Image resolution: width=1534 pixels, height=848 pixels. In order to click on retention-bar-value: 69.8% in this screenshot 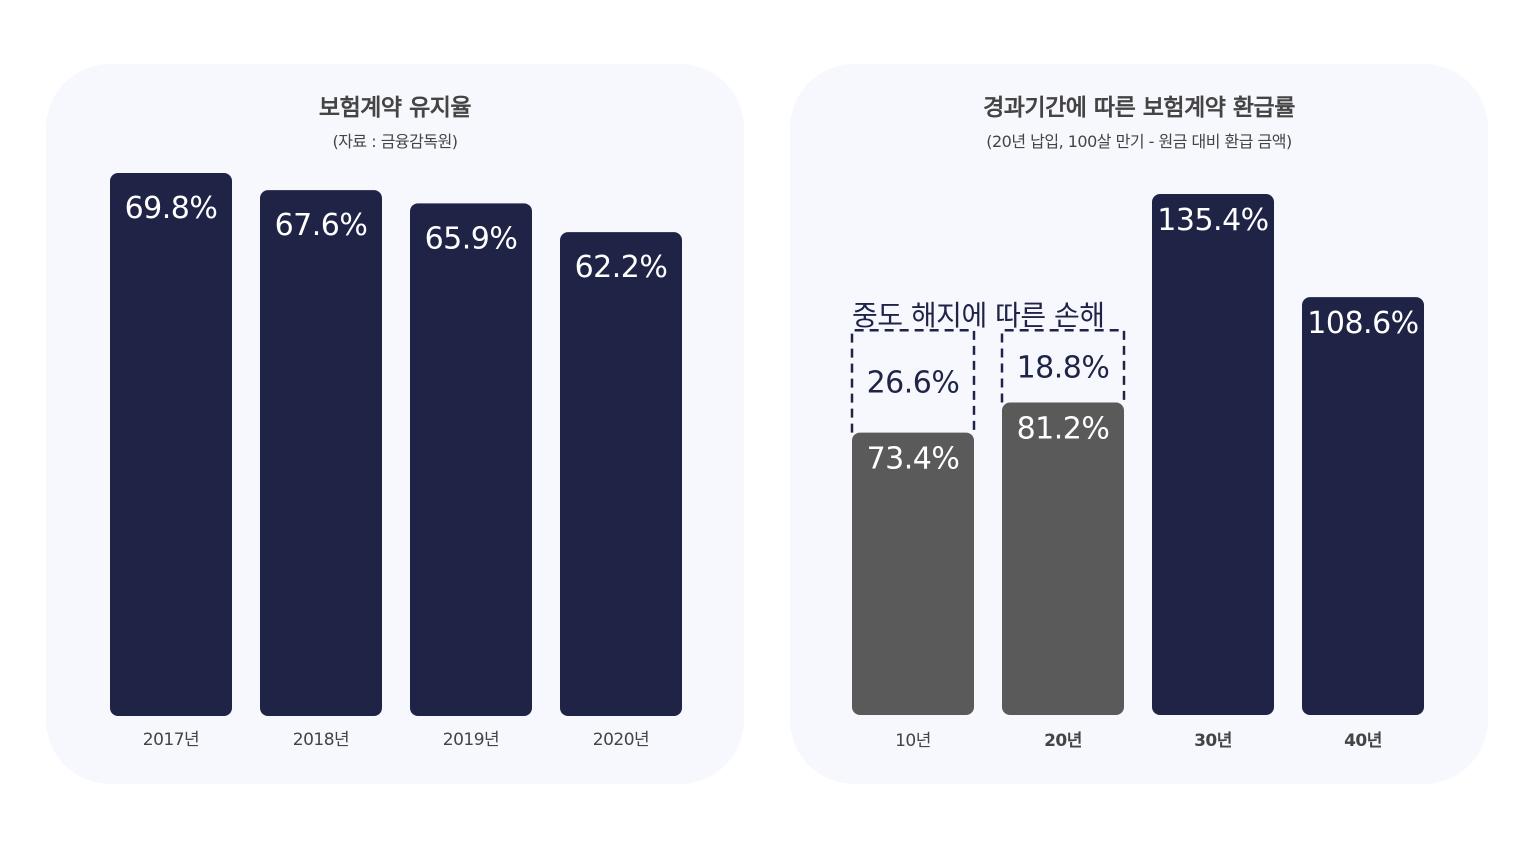, I will do `click(171, 208)`.